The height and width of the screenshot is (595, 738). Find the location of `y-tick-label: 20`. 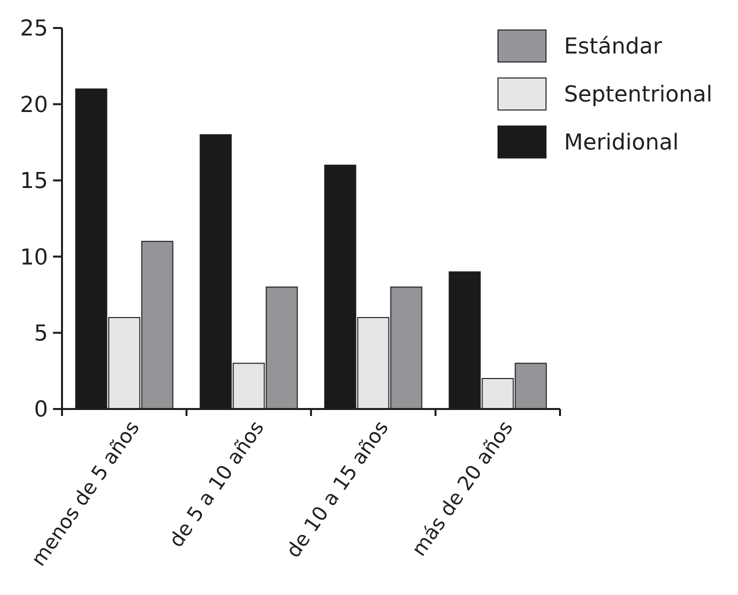

y-tick-label: 20 is located at coordinates (34, 105).